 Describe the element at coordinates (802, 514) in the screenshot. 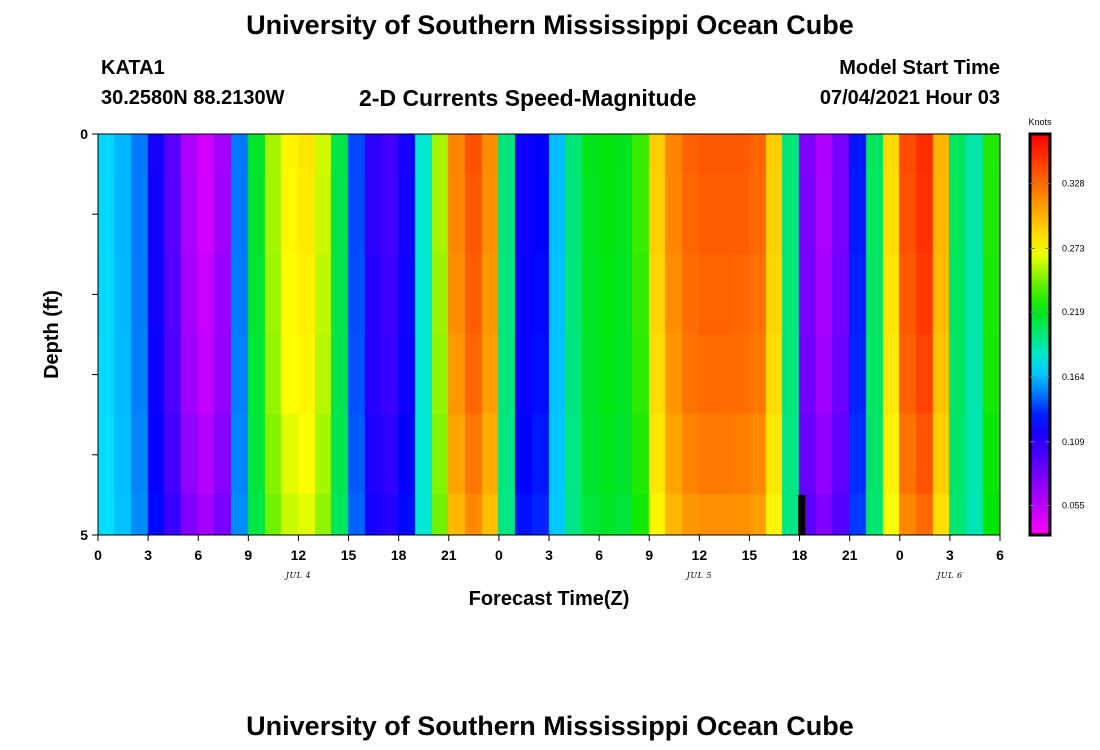

I see `current-time-marker` at that location.